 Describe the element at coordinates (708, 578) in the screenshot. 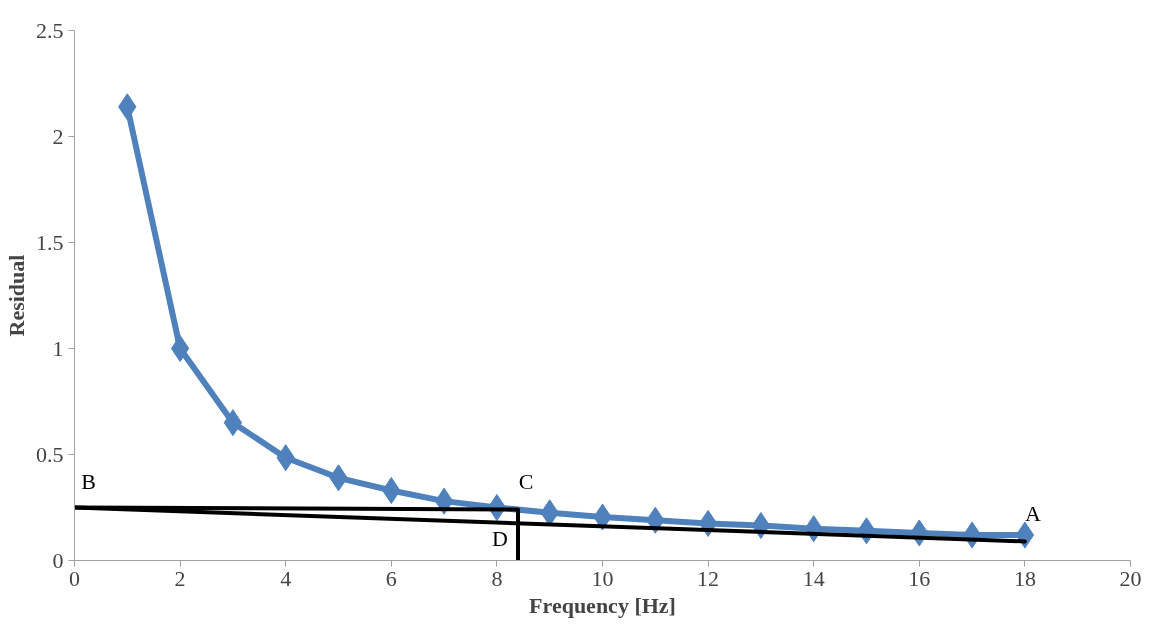

I see `x-tick-label: 12` at that location.